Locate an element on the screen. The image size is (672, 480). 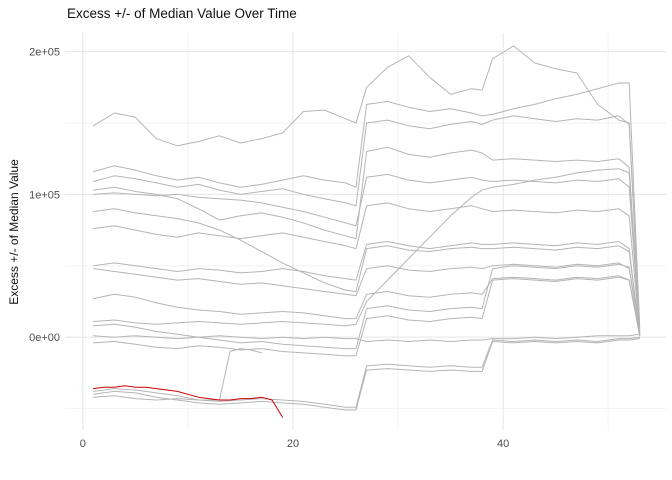
chart-title: Excess +/- of Median Value Over Time is located at coordinates (182, 13).